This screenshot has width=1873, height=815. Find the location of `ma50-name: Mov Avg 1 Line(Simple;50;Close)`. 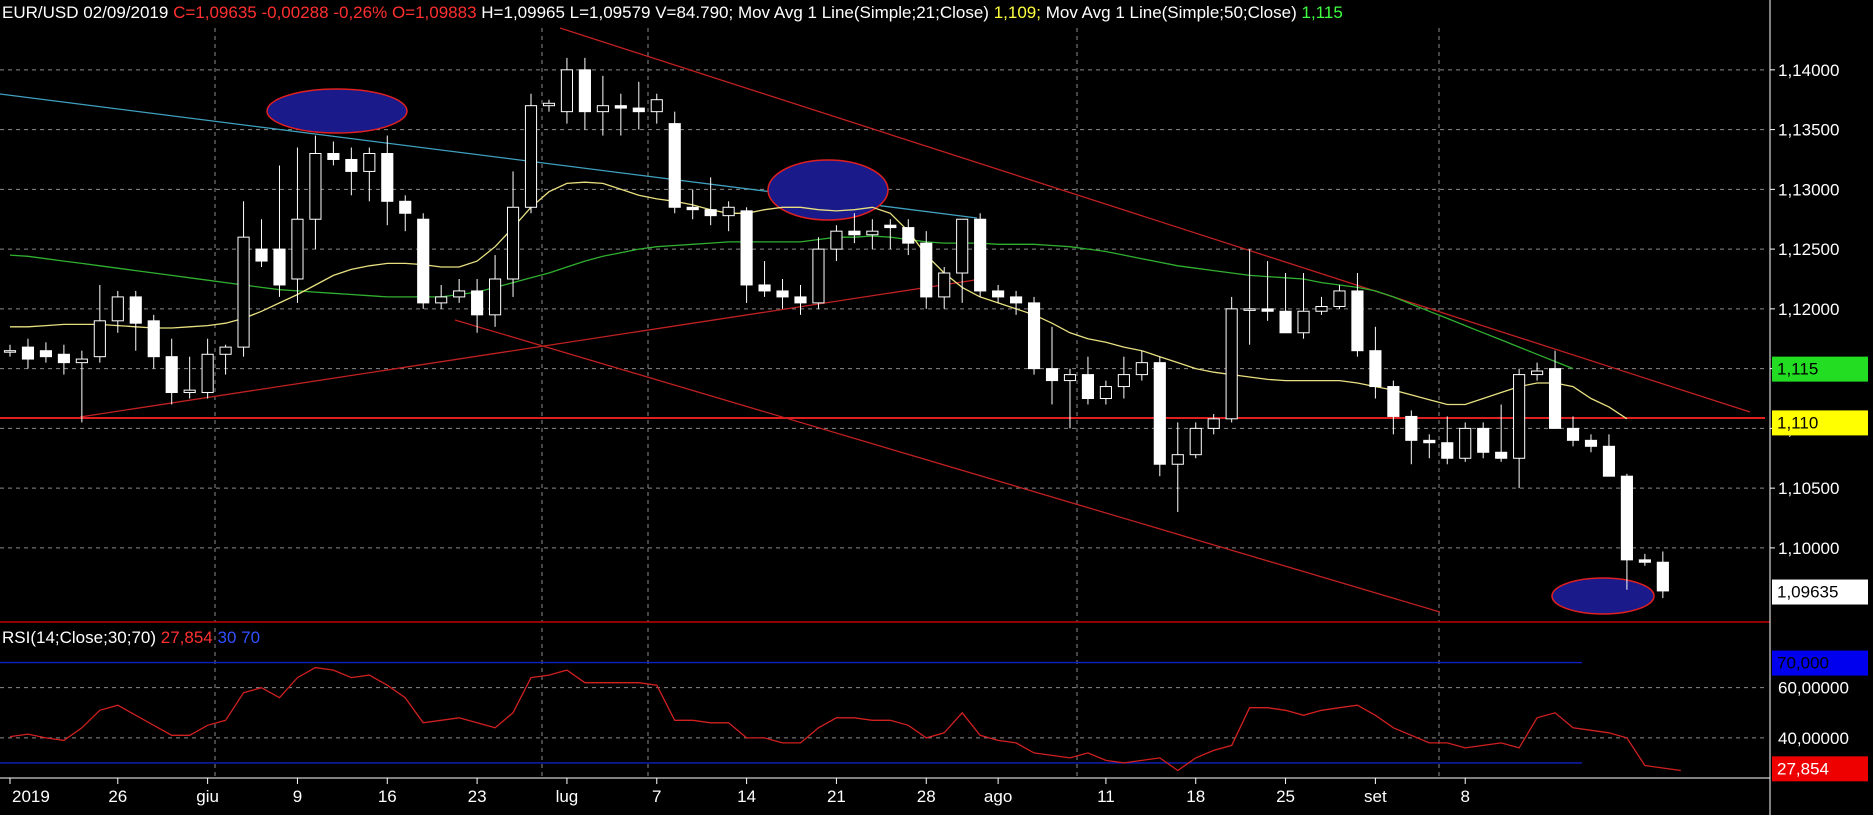

ma50-name: Mov Avg 1 Line(Simple;50;Close) is located at coordinates (1171, 12).